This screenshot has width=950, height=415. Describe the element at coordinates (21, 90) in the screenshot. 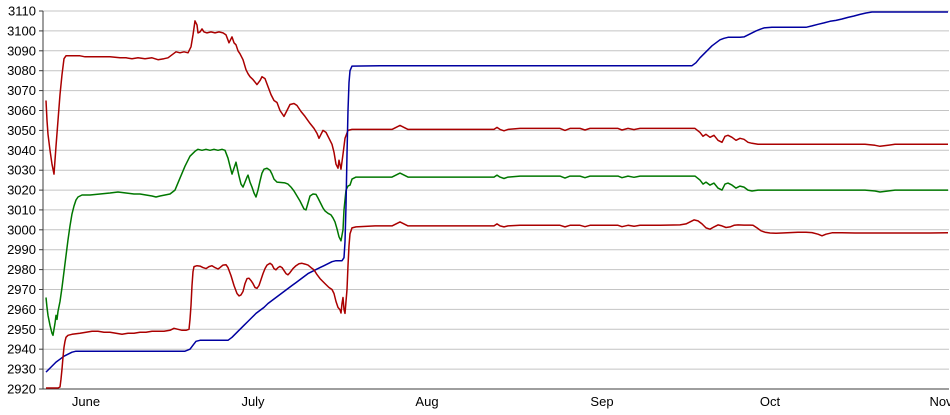

I see `y-tick-label: 3070` at that location.